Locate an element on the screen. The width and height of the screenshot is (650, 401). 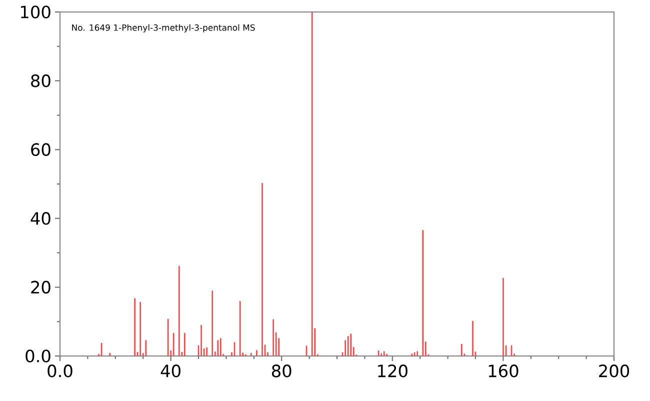
y-tick-label: 0.0 is located at coordinates (38, 356).